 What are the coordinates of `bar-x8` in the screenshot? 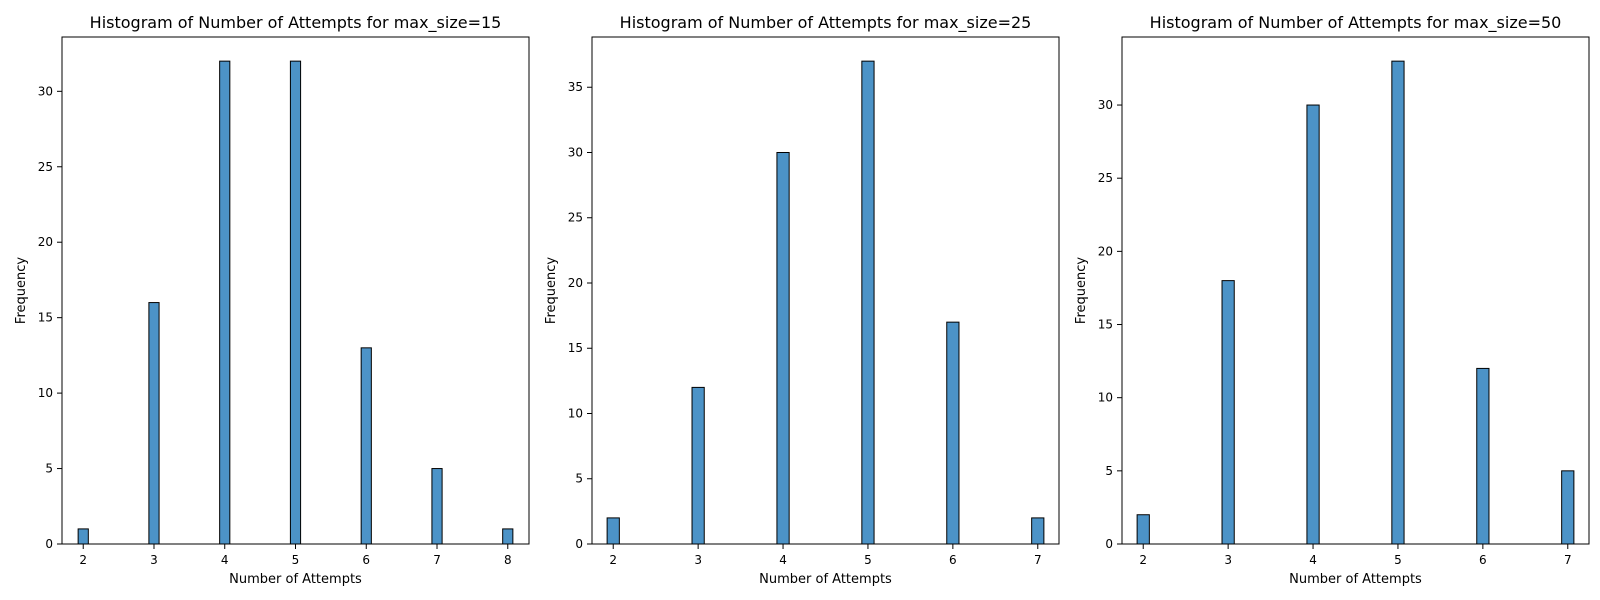 It's located at (508, 536).